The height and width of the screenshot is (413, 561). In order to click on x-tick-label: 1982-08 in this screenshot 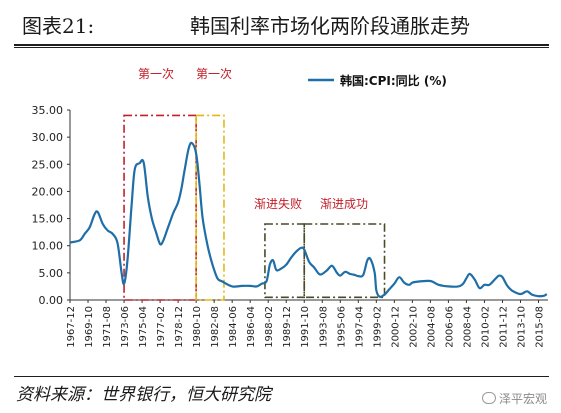, I will do `click(215, 327)`.